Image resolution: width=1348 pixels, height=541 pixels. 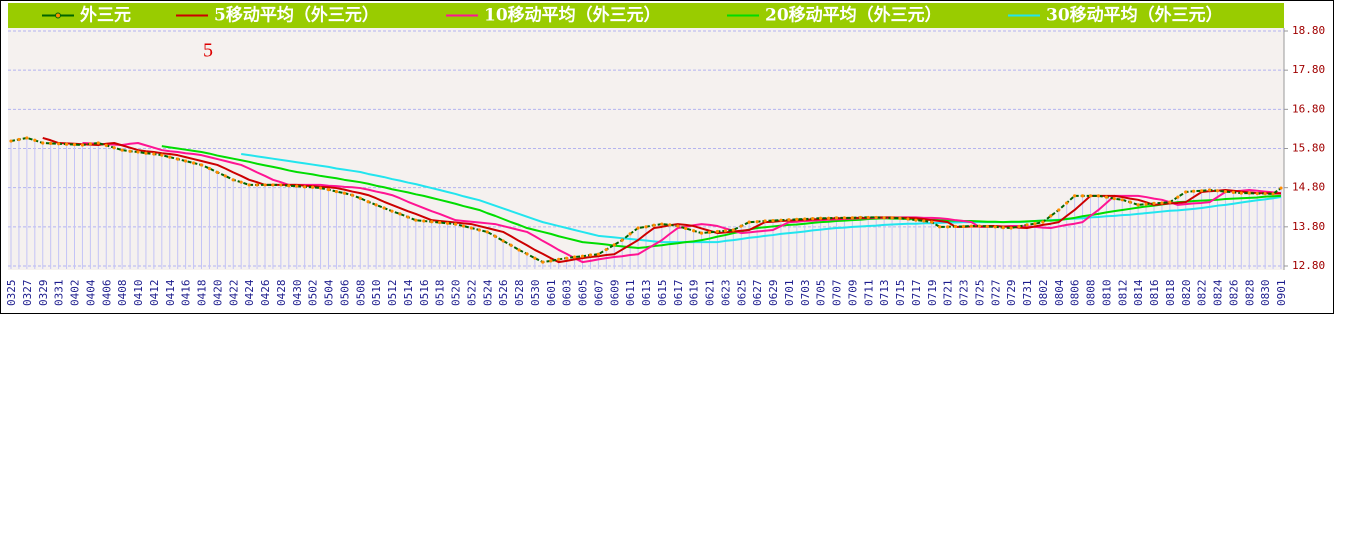 I want to click on series-line, so click(x=761, y=198).